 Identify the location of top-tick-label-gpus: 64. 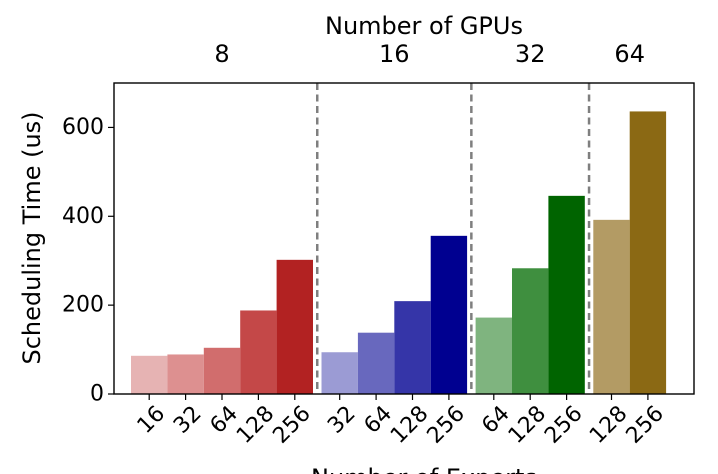
(629, 54).